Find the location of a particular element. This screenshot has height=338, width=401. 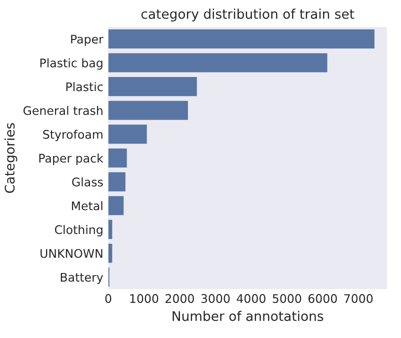

x-tick-label: 2000 is located at coordinates (180, 298).